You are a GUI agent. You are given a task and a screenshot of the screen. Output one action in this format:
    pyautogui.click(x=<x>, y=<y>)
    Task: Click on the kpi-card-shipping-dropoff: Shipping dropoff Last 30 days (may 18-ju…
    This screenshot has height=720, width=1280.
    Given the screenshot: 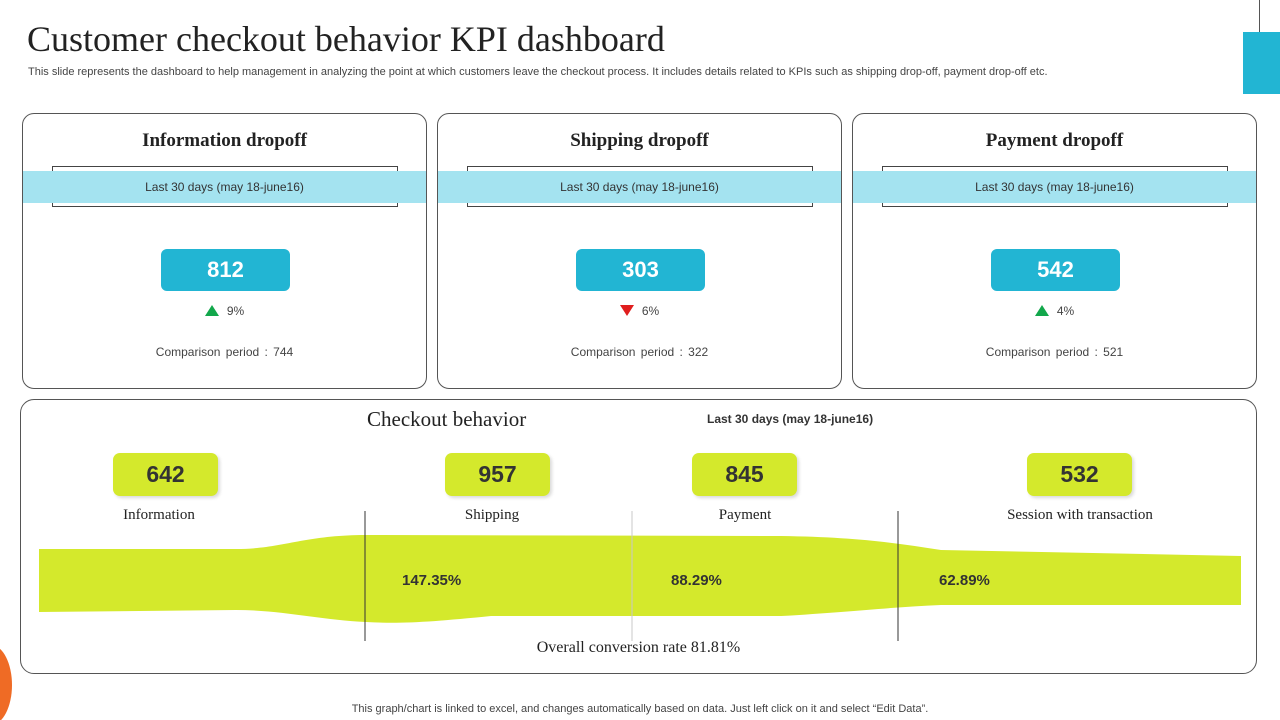 What is the action you would take?
    pyautogui.click(x=639, y=251)
    